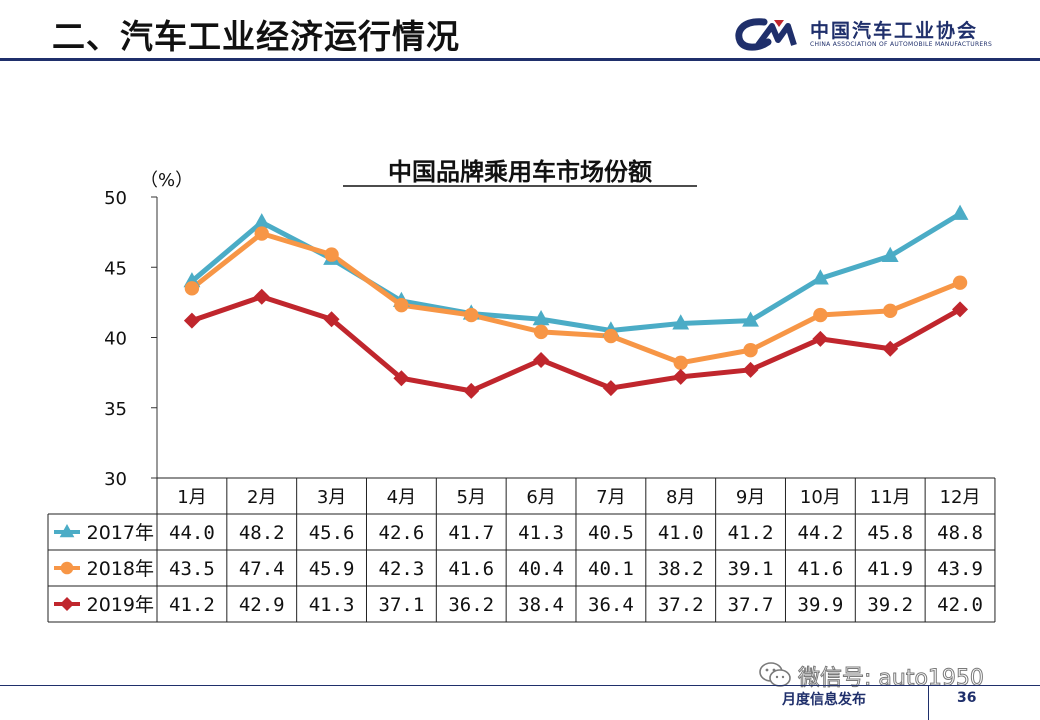  I want to click on legend-label: 2017年, so click(120, 533).